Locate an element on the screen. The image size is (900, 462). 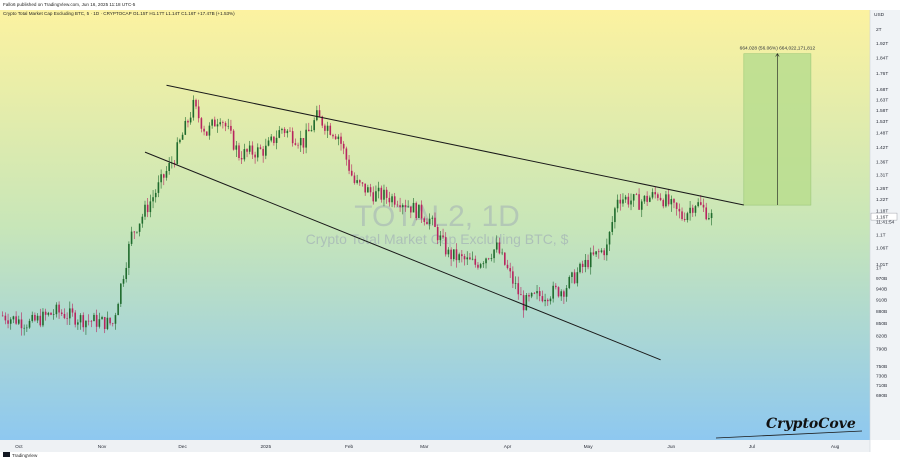
y-tick-label: 2T is located at coordinates (879, 30).